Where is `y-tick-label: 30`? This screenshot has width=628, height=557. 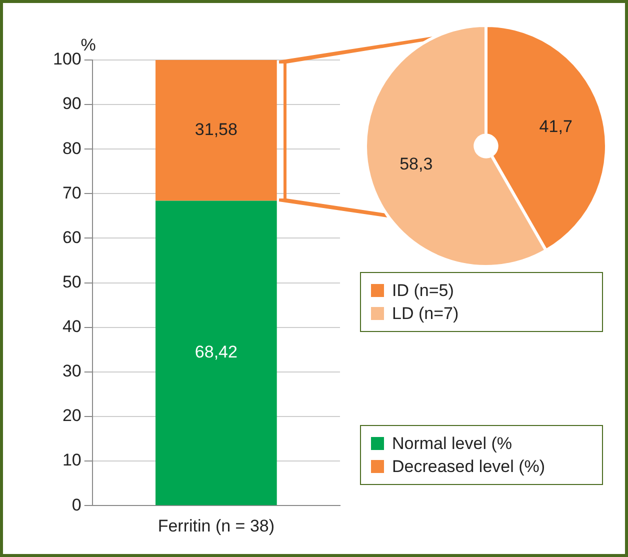 y-tick-label: 30 is located at coordinates (72, 371).